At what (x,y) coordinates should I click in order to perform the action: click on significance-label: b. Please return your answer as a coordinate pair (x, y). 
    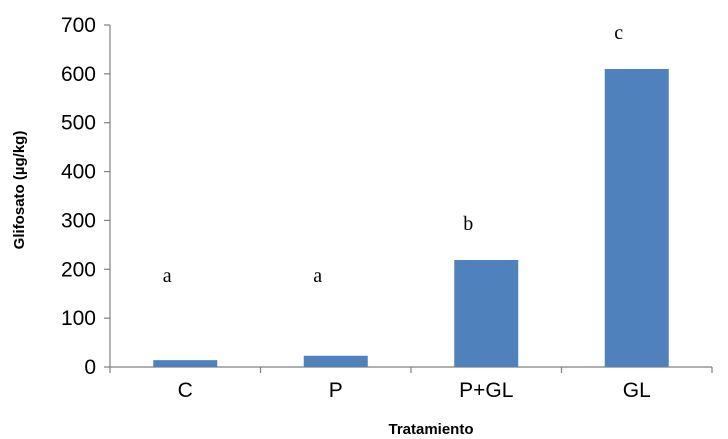
    Looking at the image, I should click on (468, 224).